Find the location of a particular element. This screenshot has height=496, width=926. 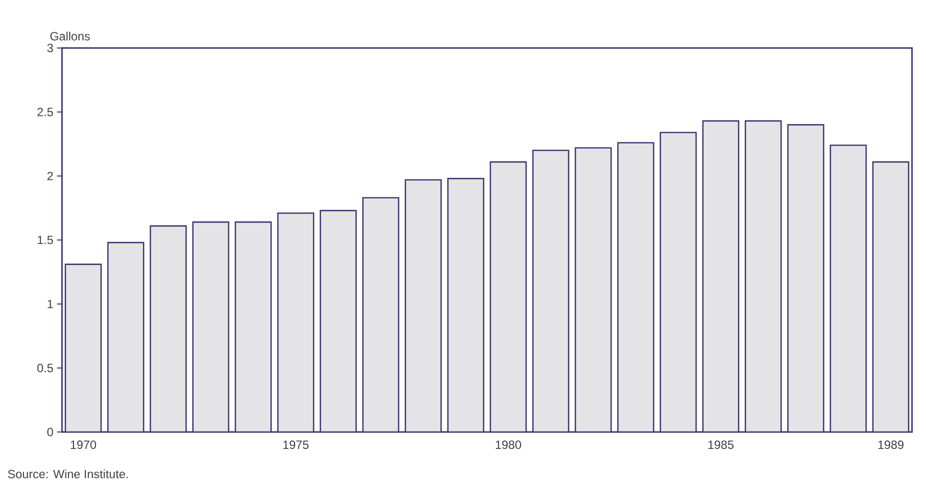

source-note: Source: Wine Institute. is located at coordinates (68, 474).